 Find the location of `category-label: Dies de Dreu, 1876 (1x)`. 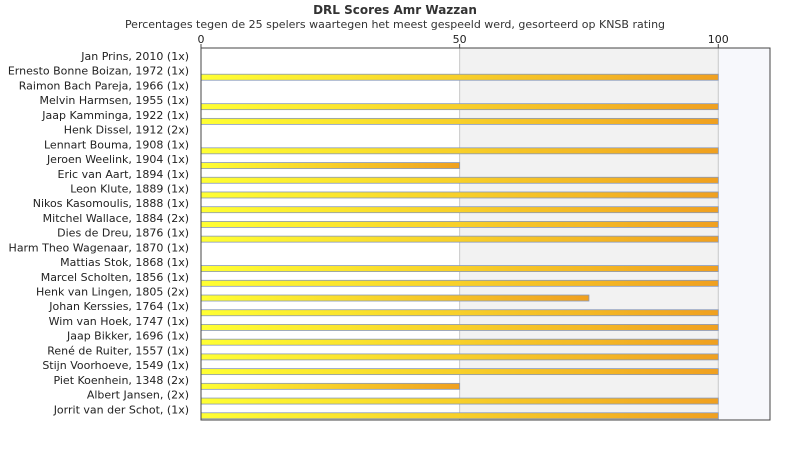

category-label: Dies de Dreu, 1876 (1x) is located at coordinates (123, 233).